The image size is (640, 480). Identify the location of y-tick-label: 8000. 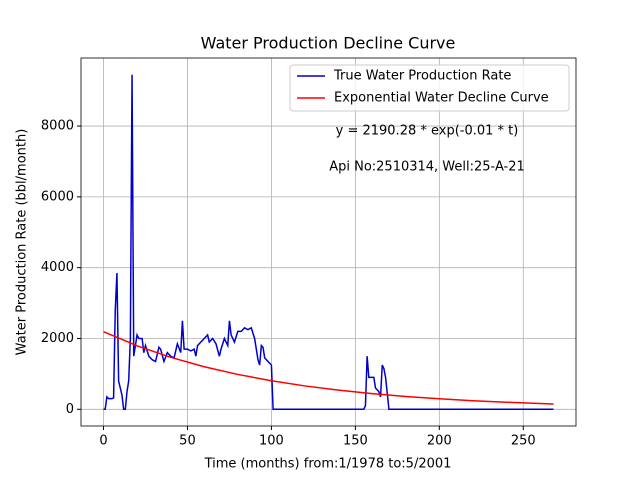
(57, 126).